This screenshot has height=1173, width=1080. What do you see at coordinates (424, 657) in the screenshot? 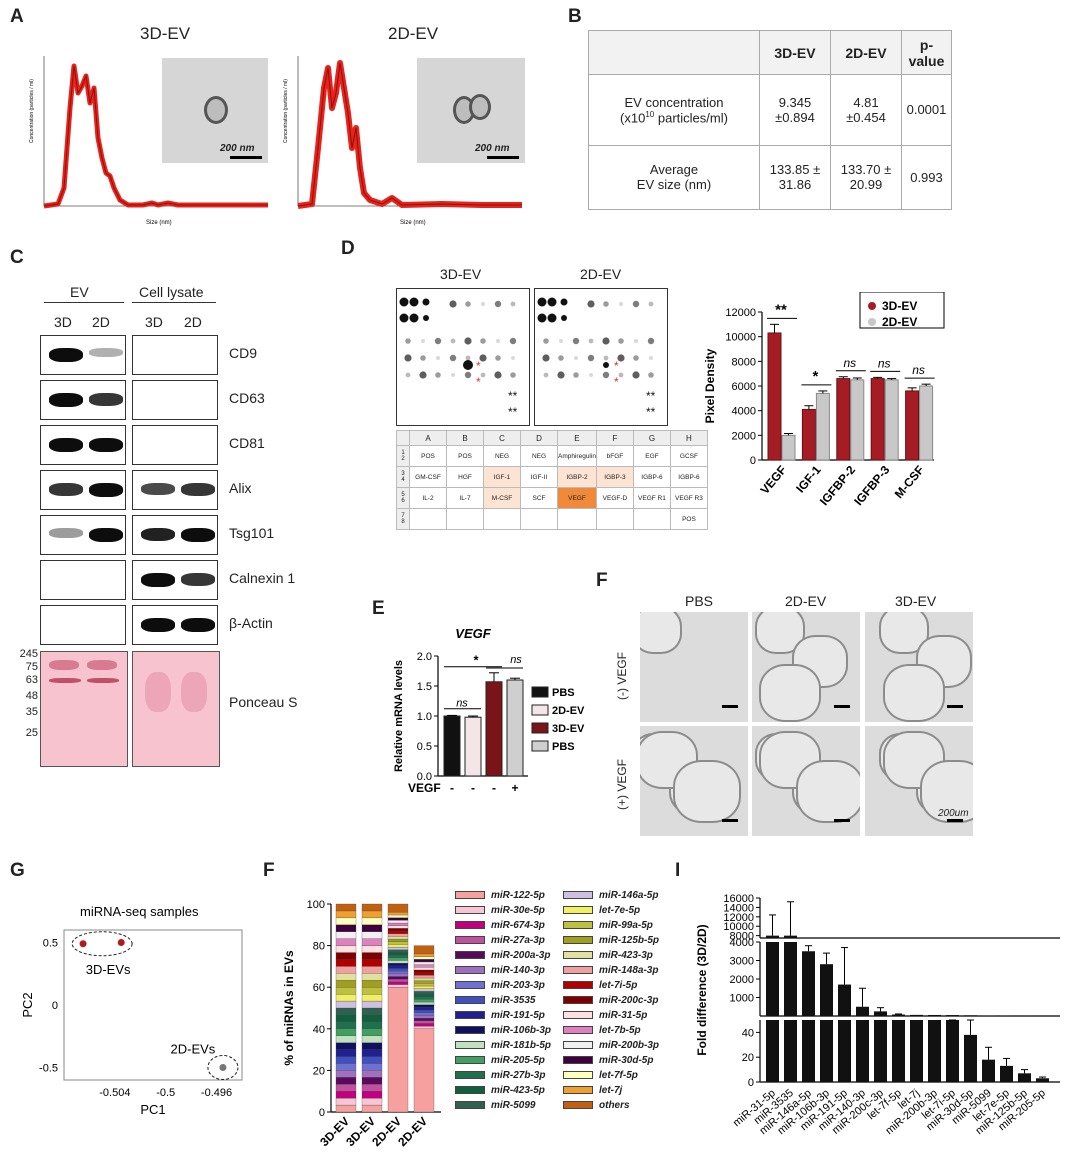
I see `y-tick-label: 2.0` at bounding box center [424, 657].